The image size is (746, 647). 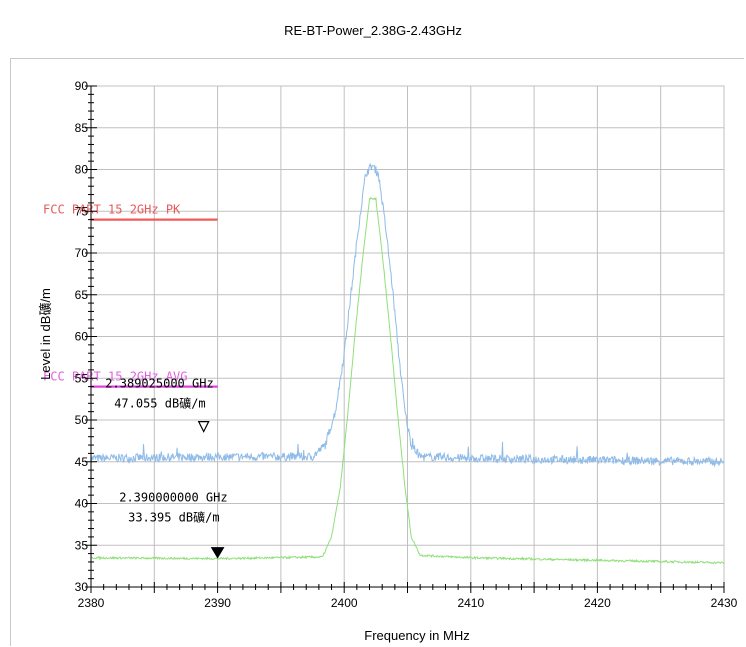 What do you see at coordinates (82, 420) in the screenshot?
I see `y-tick-label: 50` at bounding box center [82, 420].